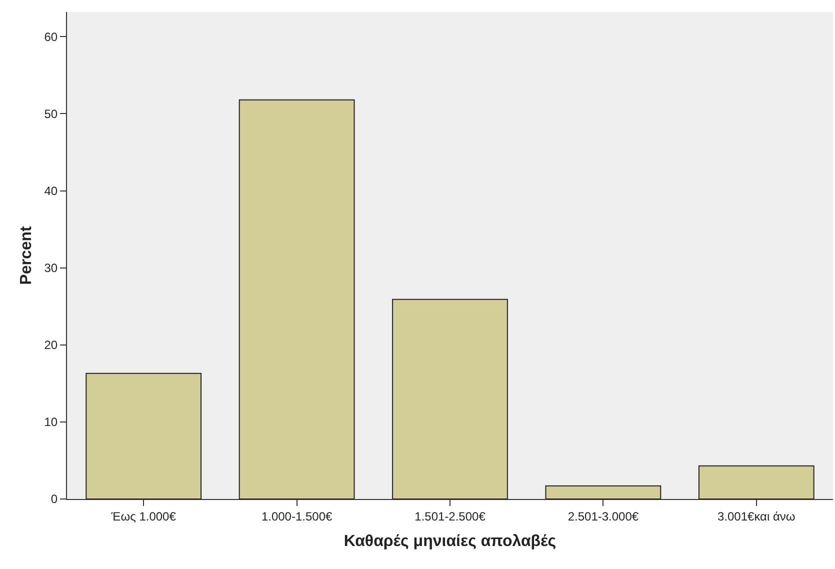 The image size is (835, 569). I want to click on x-tick-label: 1.501-2.500€, so click(450, 516).